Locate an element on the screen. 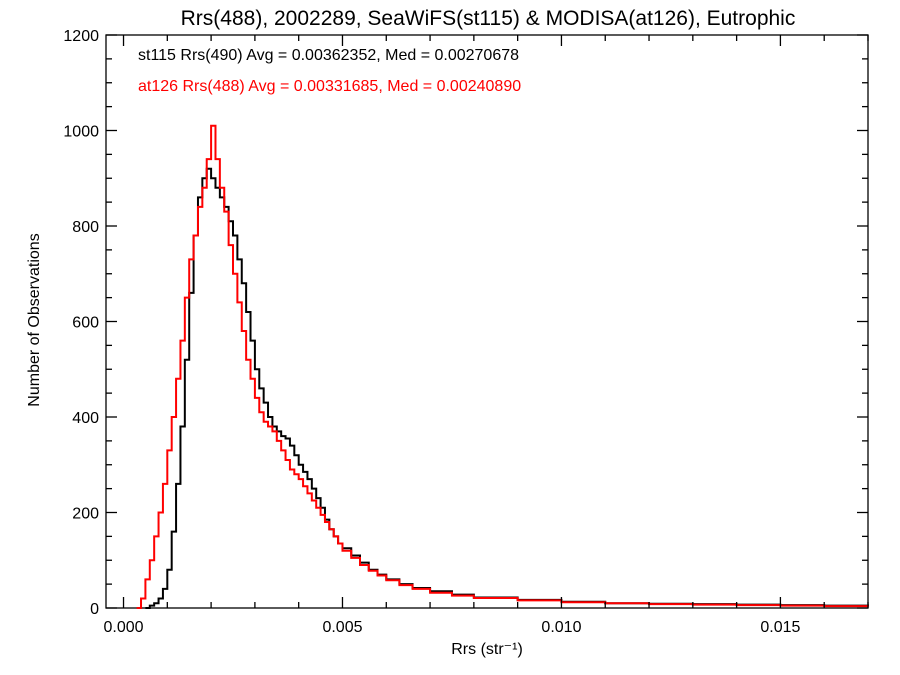  y-tick-label: 400 is located at coordinates (85, 418).